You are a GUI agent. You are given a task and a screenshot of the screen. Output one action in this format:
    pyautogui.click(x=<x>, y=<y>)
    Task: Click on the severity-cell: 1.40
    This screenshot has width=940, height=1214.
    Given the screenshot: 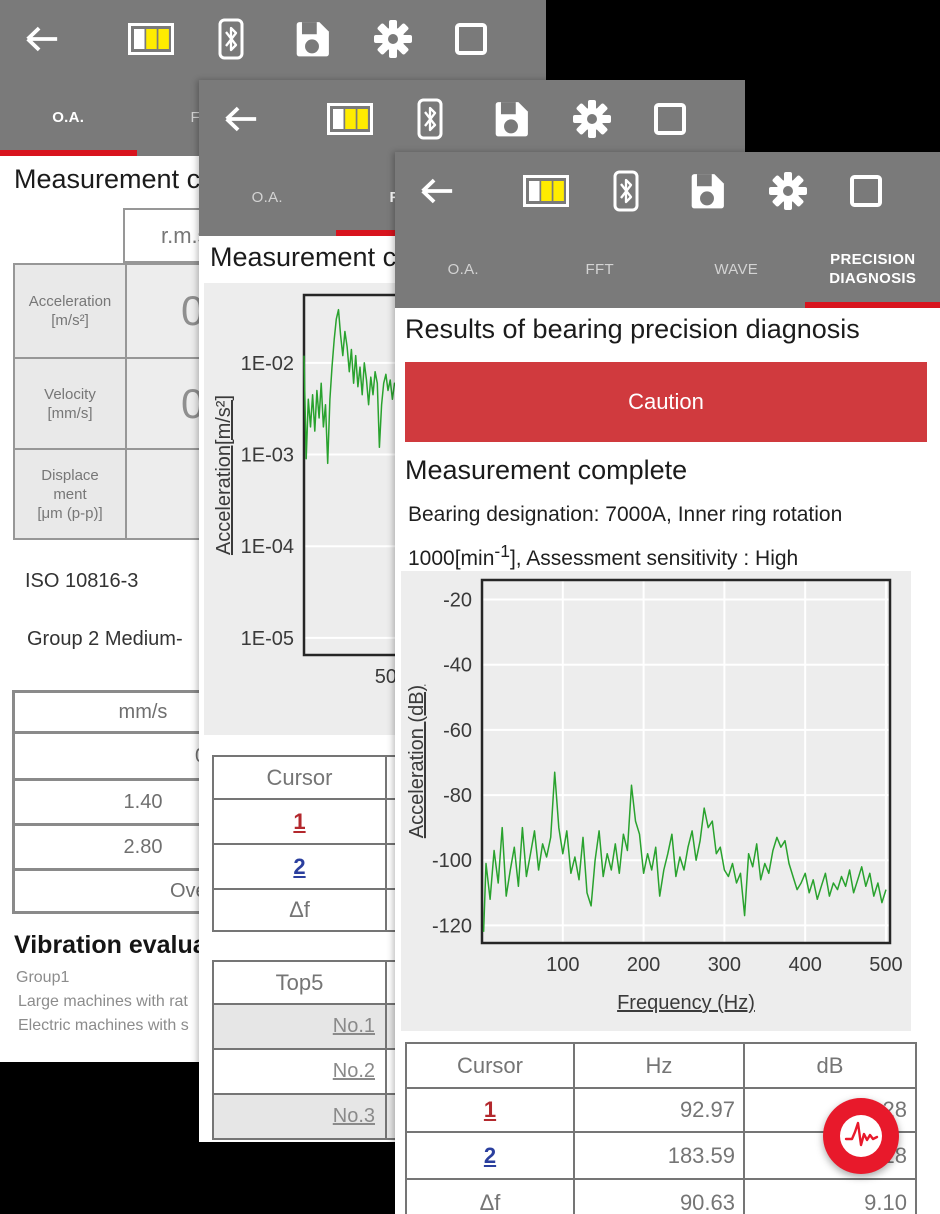 What is the action you would take?
    pyautogui.click(x=143, y=801)
    